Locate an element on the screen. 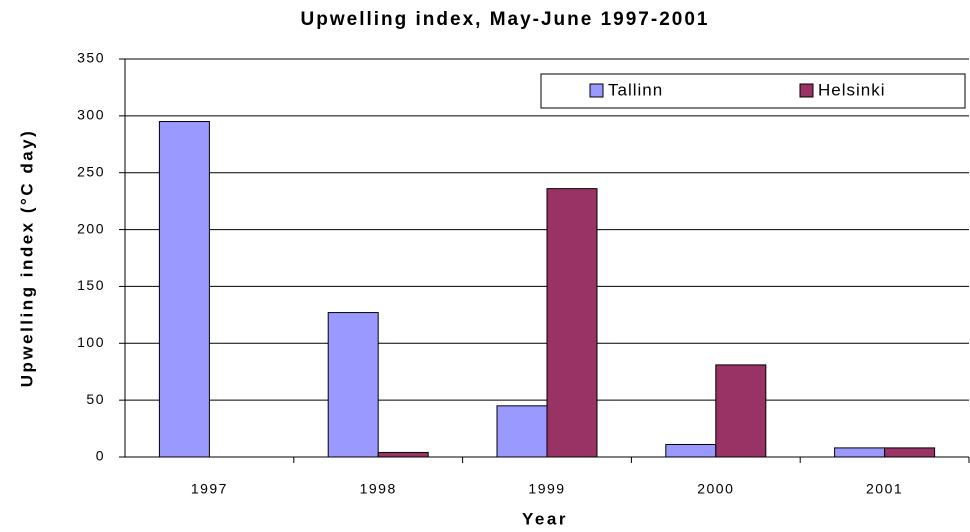 The height and width of the screenshot is (532, 970). legend-label: Tallinn is located at coordinates (635, 89).